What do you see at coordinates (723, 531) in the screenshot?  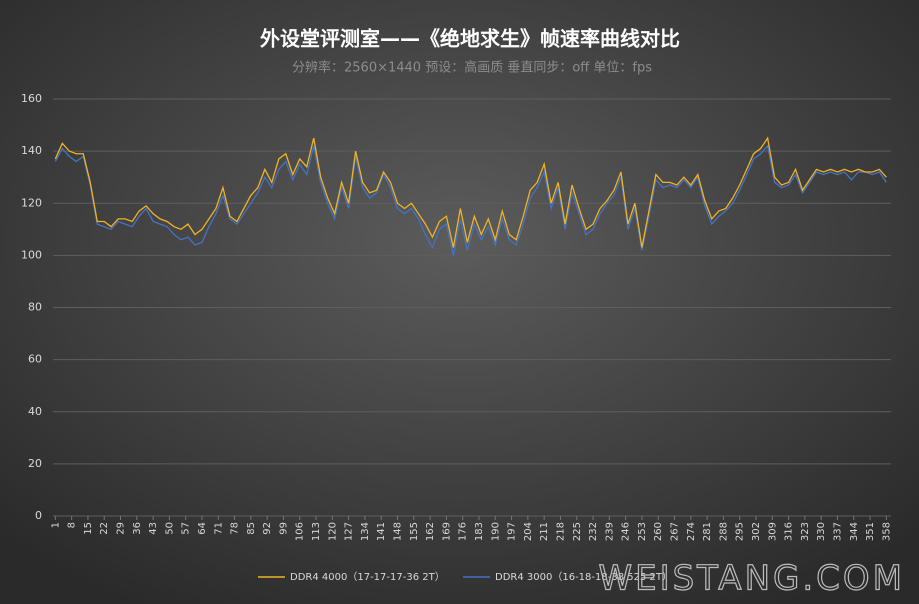 I see `x-tick-label: 288` at bounding box center [723, 531].